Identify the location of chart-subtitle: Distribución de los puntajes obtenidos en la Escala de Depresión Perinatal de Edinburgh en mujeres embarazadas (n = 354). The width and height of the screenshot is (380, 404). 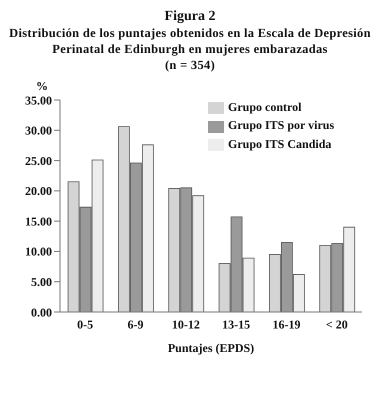
(190, 49).